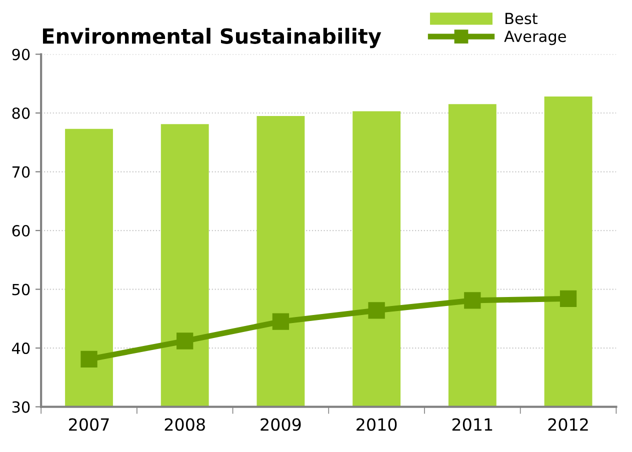 This screenshot has height=452, width=632. What do you see at coordinates (184, 424) in the screenshot?
I see `x-tick-label: 2008` at bounding box center [184, 424].